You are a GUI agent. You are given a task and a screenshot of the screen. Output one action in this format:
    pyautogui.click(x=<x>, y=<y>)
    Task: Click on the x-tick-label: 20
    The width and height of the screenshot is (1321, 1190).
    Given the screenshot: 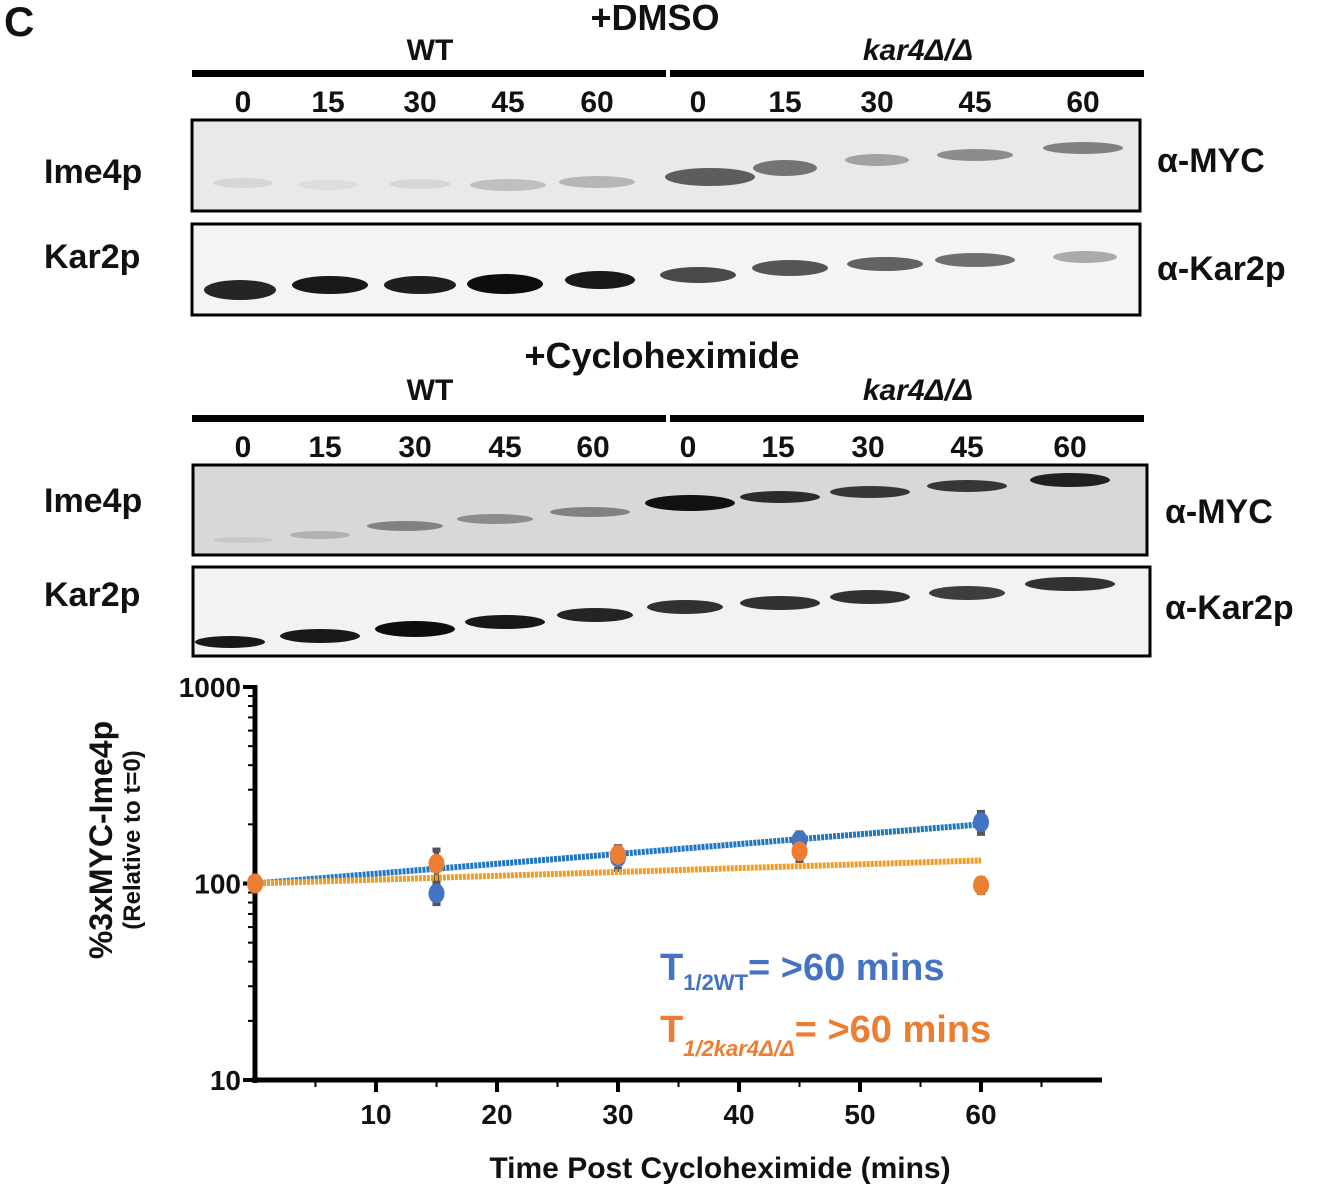 What is the action you would take?
    pyautogui.click(x=496, y=1114)
    